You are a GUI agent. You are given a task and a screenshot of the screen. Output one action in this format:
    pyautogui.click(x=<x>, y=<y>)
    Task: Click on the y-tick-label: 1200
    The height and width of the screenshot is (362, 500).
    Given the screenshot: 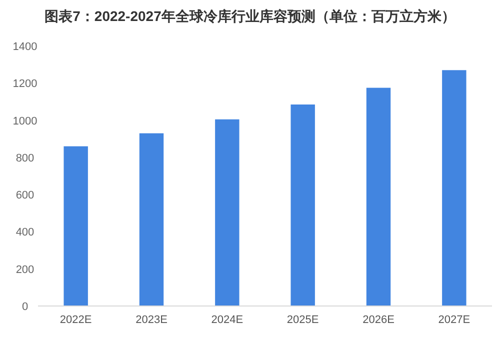 What is the action you would take?
    pyautogui.click(x=25, y=84)
    